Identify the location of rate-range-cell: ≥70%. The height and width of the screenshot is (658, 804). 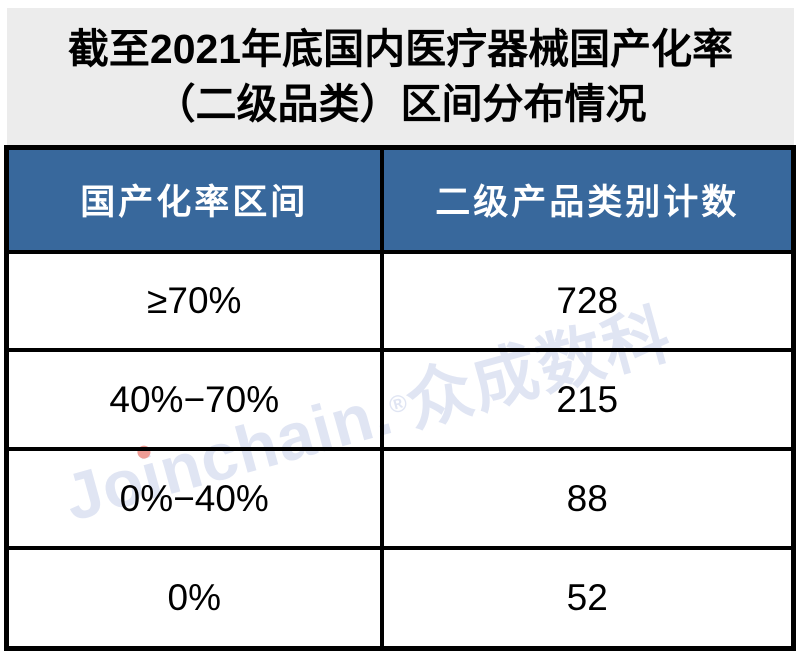
(194, 301).